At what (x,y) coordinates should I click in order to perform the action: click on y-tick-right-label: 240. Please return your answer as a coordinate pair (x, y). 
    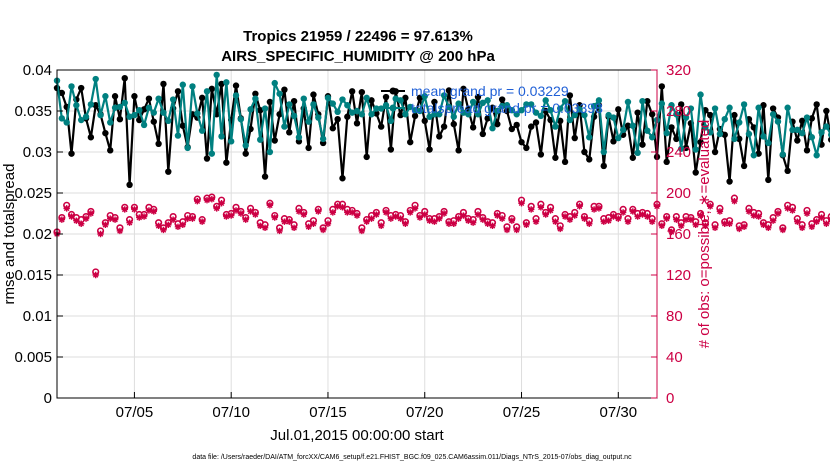
    Looking at the image, I should click on (678, 152).